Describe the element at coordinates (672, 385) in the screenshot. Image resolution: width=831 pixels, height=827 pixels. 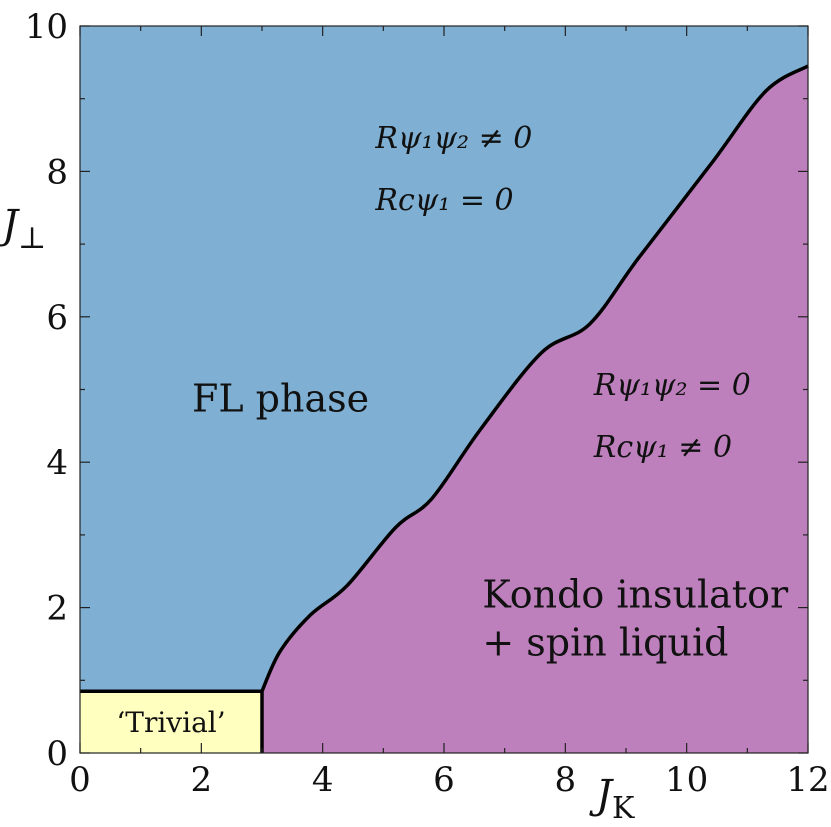
I see `kondo-annotation: Rψ₁ψ₂ = 0` at that location.